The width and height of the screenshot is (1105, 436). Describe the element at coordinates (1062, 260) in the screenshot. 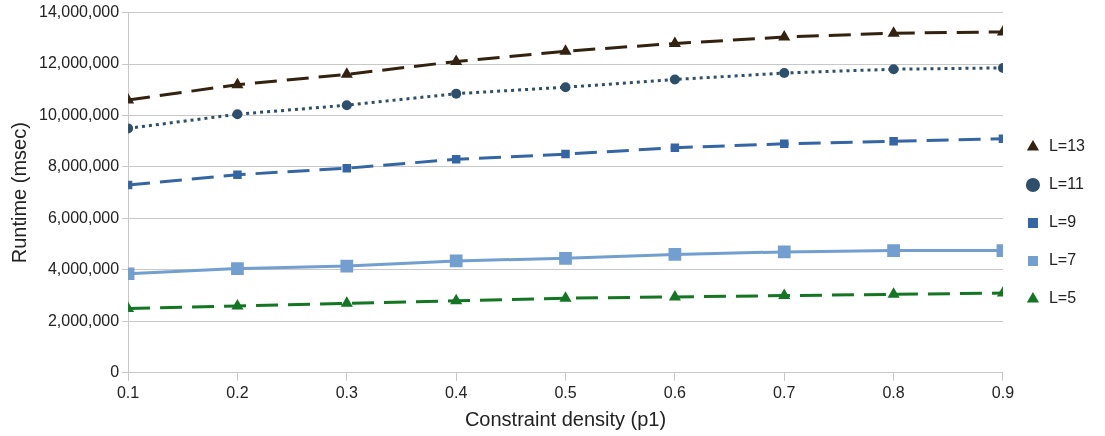

I see `legend-label: L=7` at that location.